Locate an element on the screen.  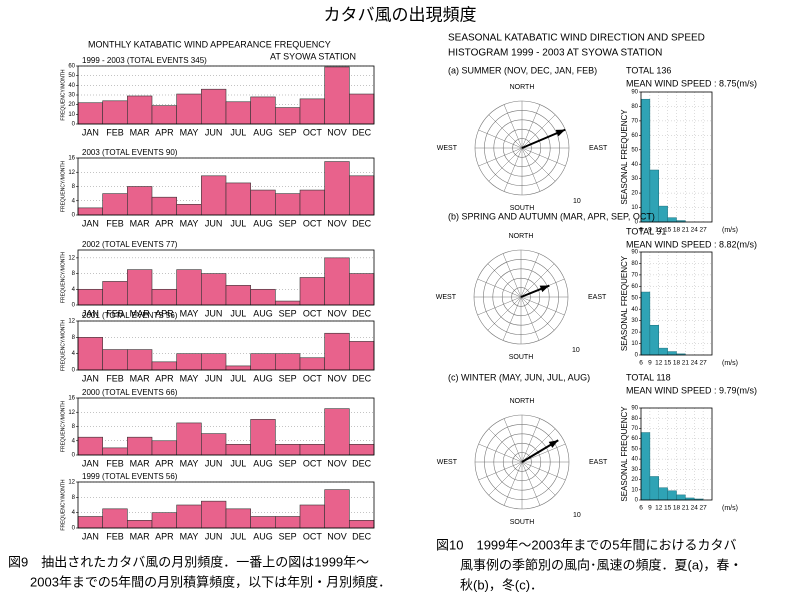
caption: 図10 1999年～2003年までの5年間におけるカタバ is located at coordinates (586, 544).